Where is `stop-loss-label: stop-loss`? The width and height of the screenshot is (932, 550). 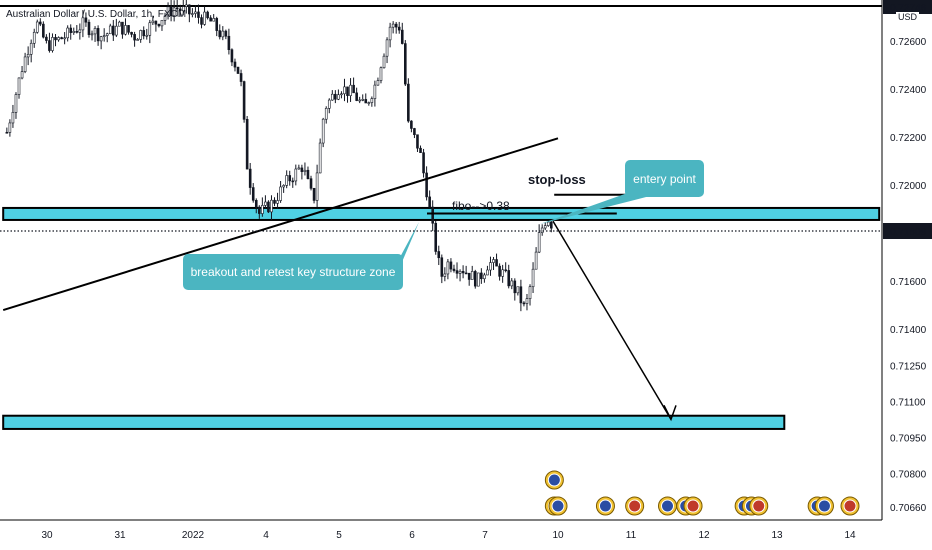 stop-loss-label: stop-loss is located at coordinates (557, 179).